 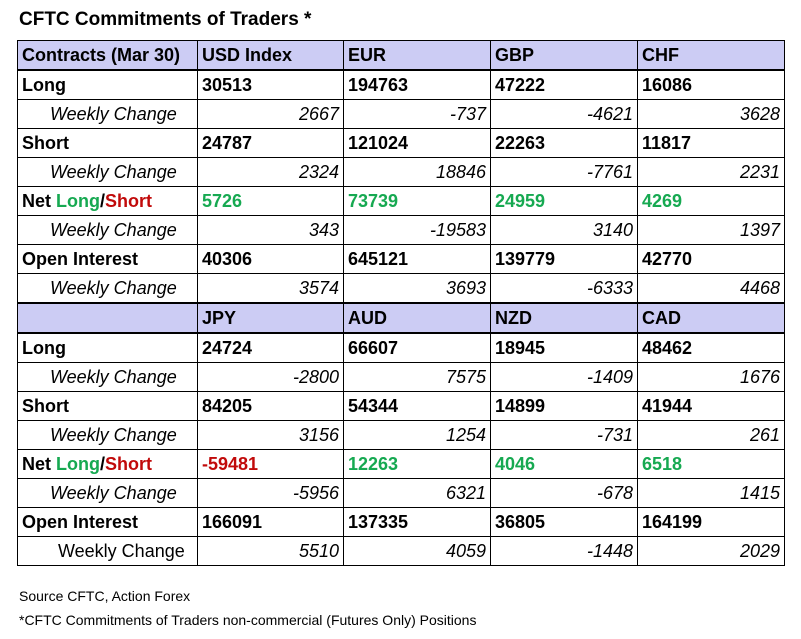 I want to click on net-value-cell: 24959, so click(x=564, y=201).